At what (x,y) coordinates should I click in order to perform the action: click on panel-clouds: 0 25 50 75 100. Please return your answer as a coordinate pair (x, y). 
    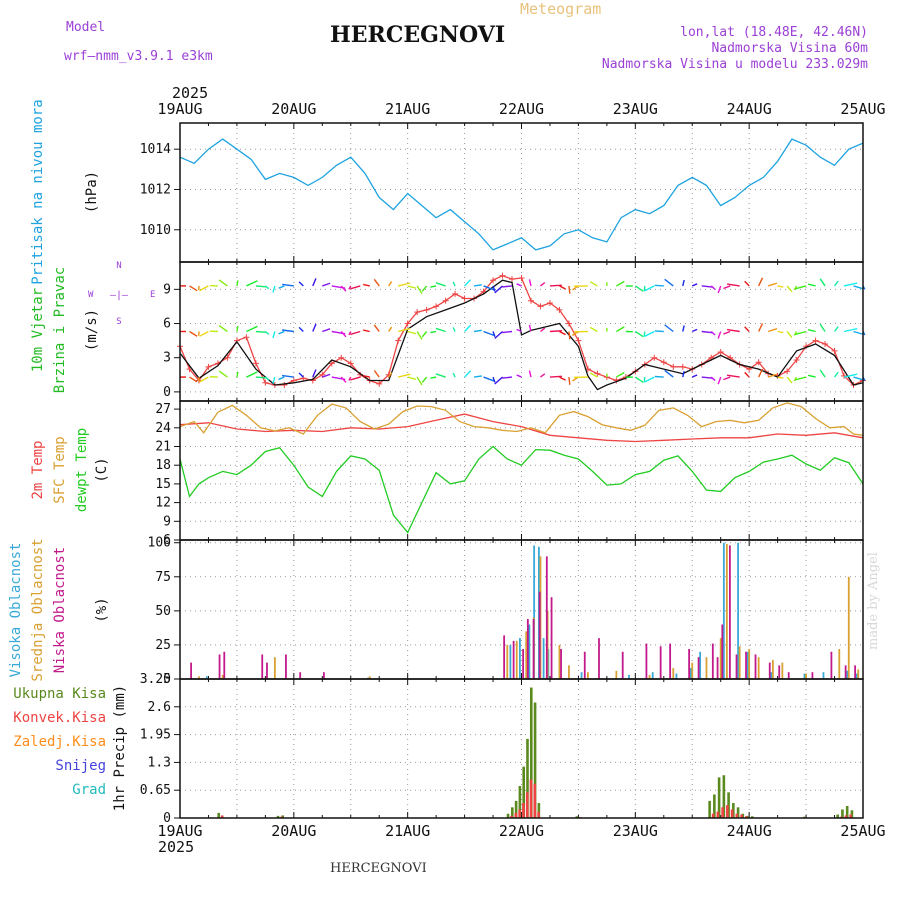
    Looking at the image, I should click on (506, 611).